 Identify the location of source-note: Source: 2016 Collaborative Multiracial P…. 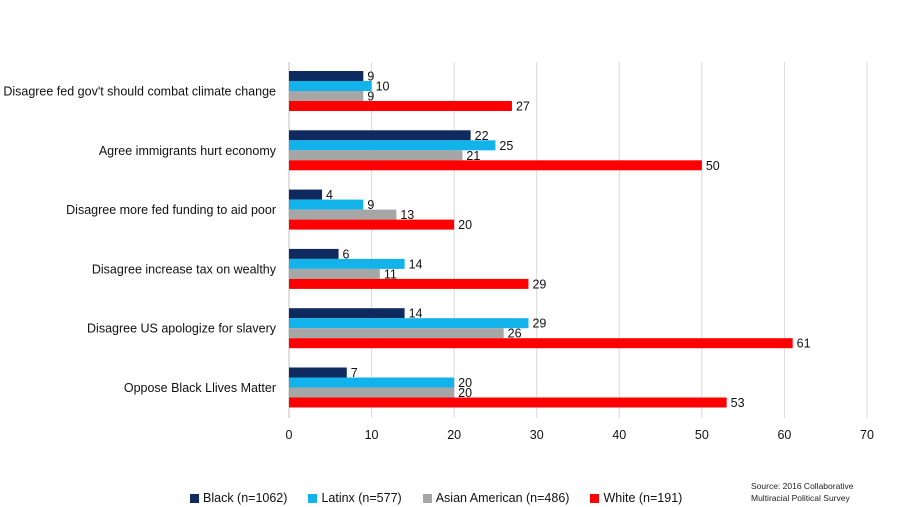
(802, 492).